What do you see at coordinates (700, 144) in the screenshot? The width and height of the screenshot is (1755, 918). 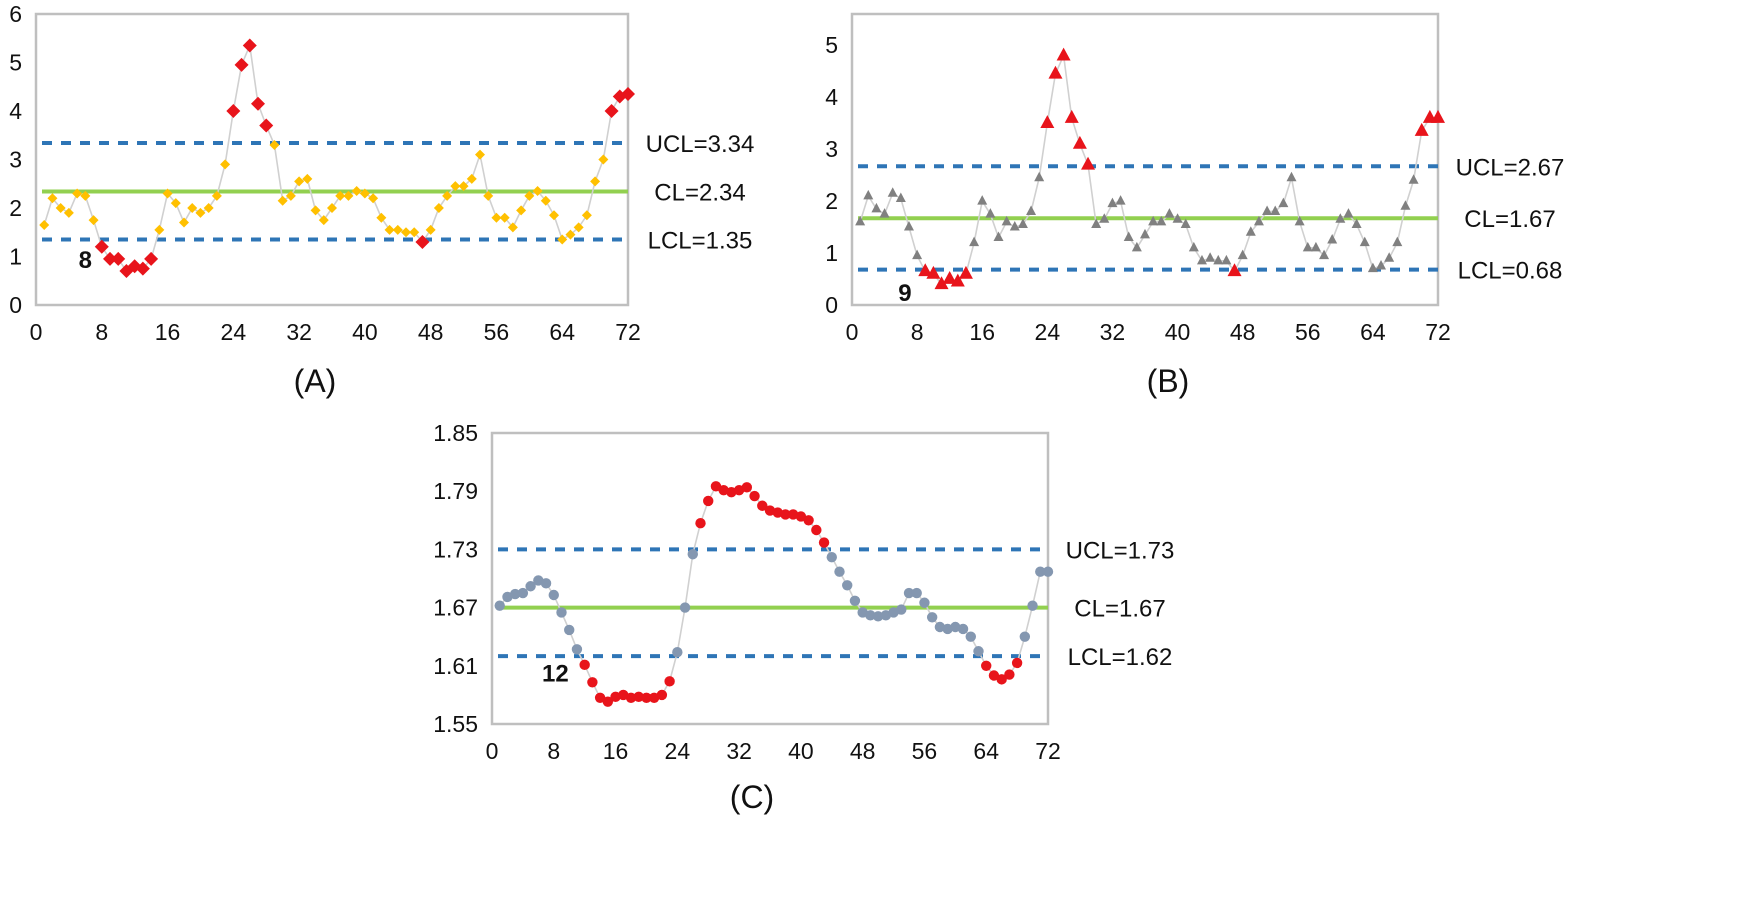 I see `ucl-label: UCL=3.34` at bounding box center [700, 144].